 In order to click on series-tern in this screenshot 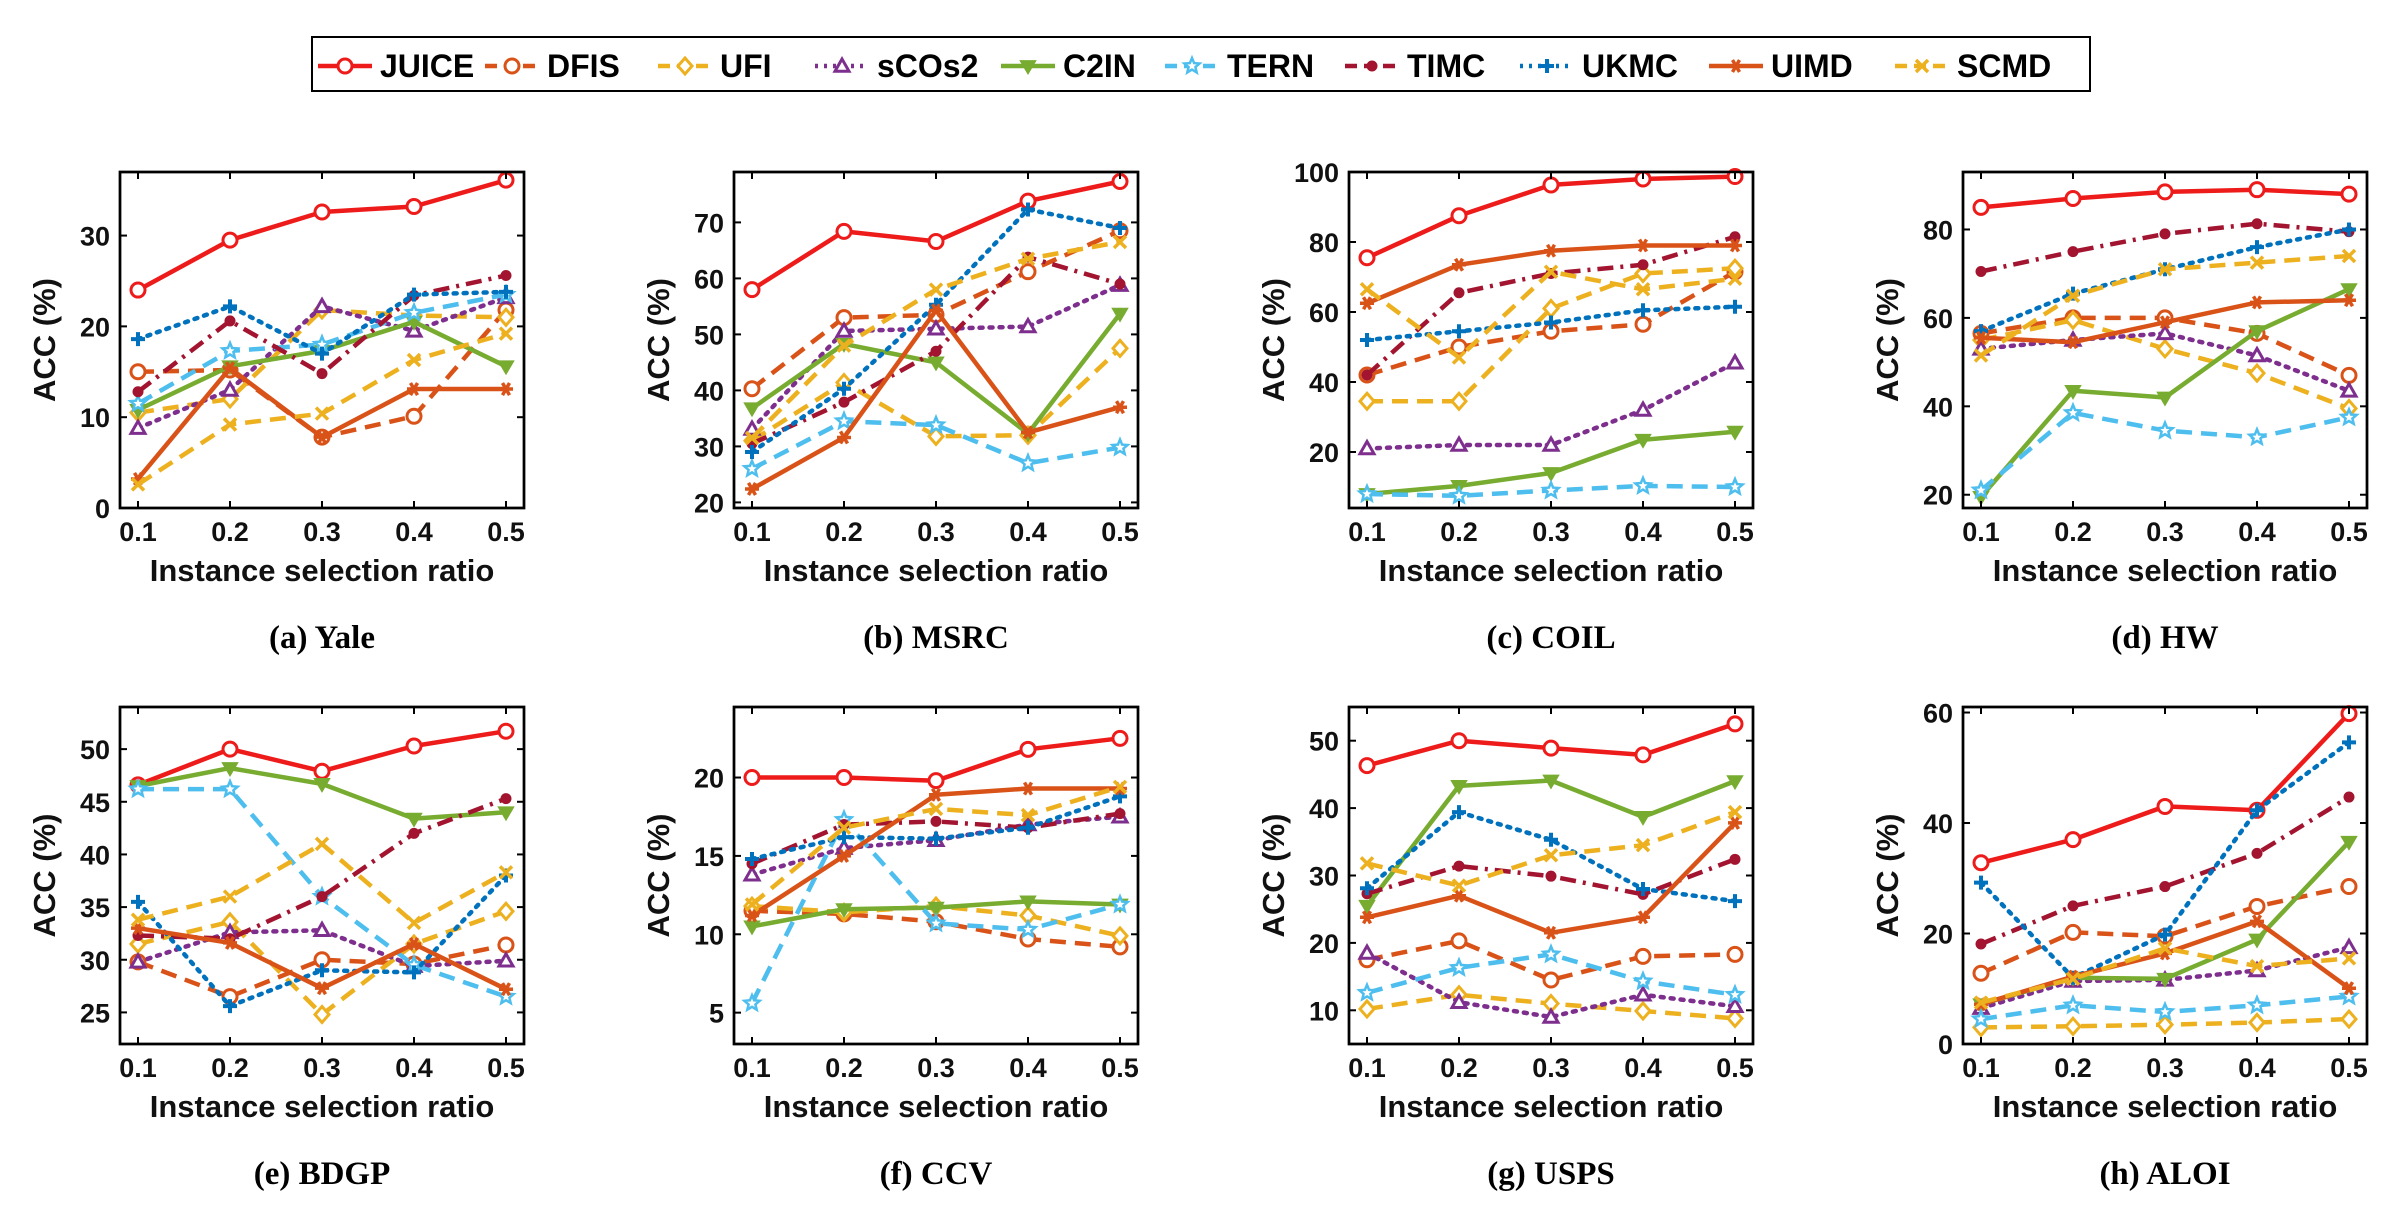, I will do `click(1551, 489)`.